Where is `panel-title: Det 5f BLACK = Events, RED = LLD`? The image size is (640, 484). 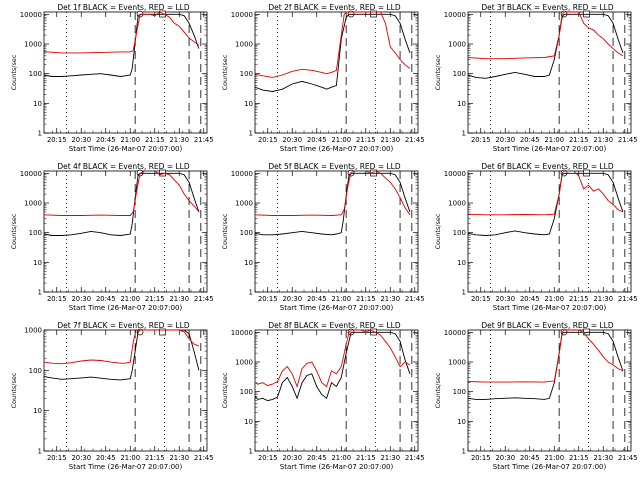 panel-title: Det 5f BLACK = Events, RED = LLD is located at coordinates (334, 166).